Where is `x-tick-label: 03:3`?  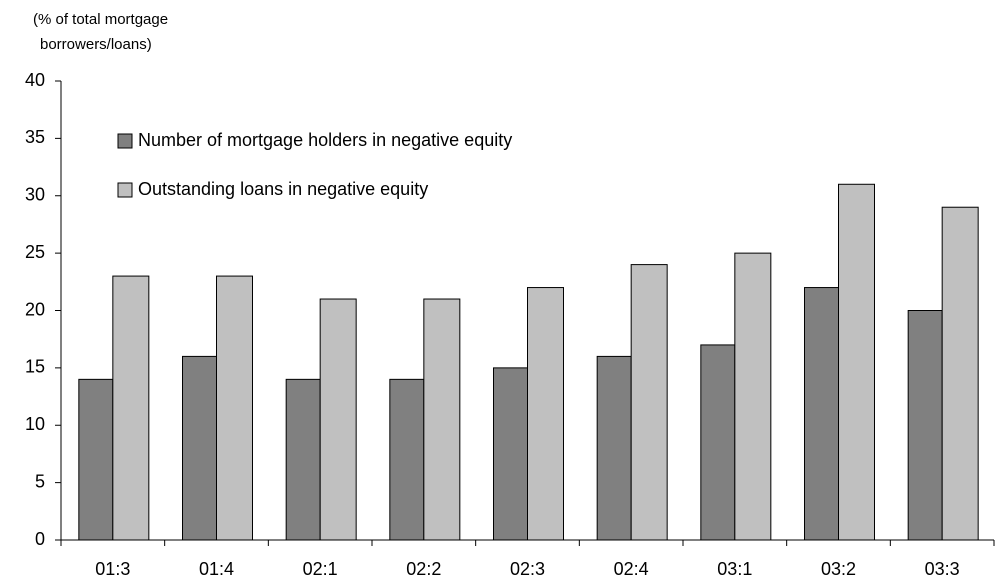
x-tick-label: 03:3 is located at coordinates (942, 569).